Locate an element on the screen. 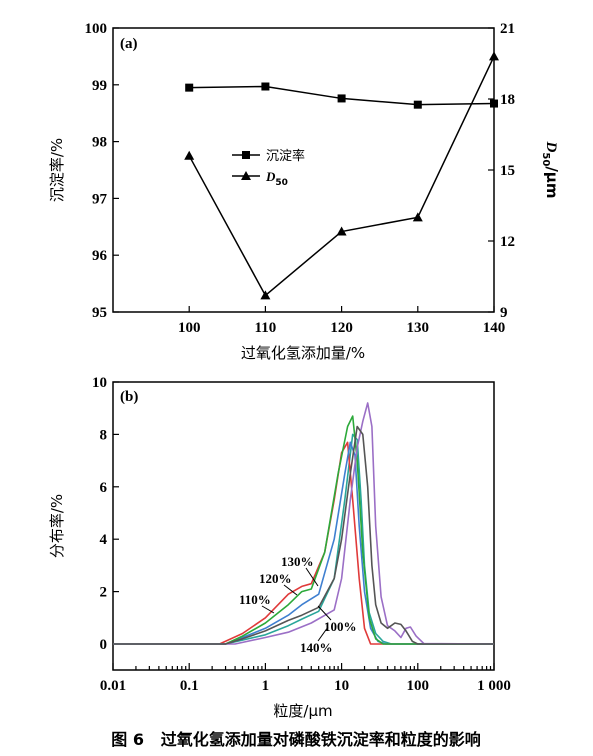  annotation-130: 130% is located at coordinates (297, 561).